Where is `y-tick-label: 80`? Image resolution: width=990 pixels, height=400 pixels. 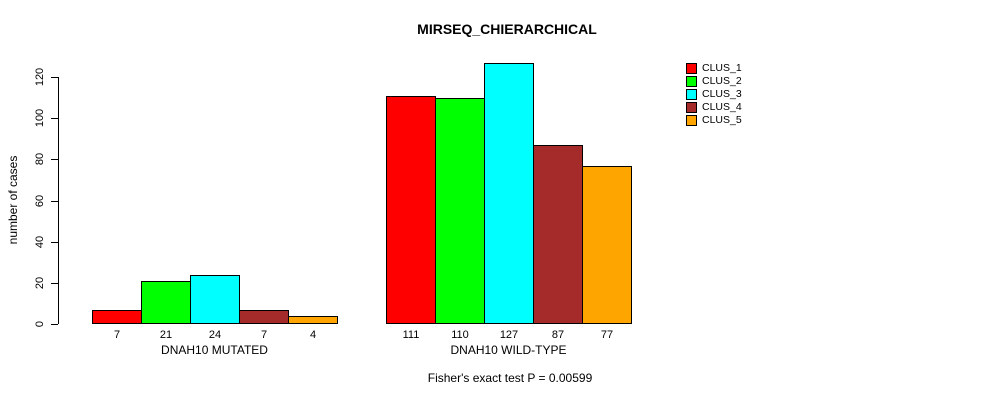
y-tick-label: 80 is located at coordinates (40, 159).